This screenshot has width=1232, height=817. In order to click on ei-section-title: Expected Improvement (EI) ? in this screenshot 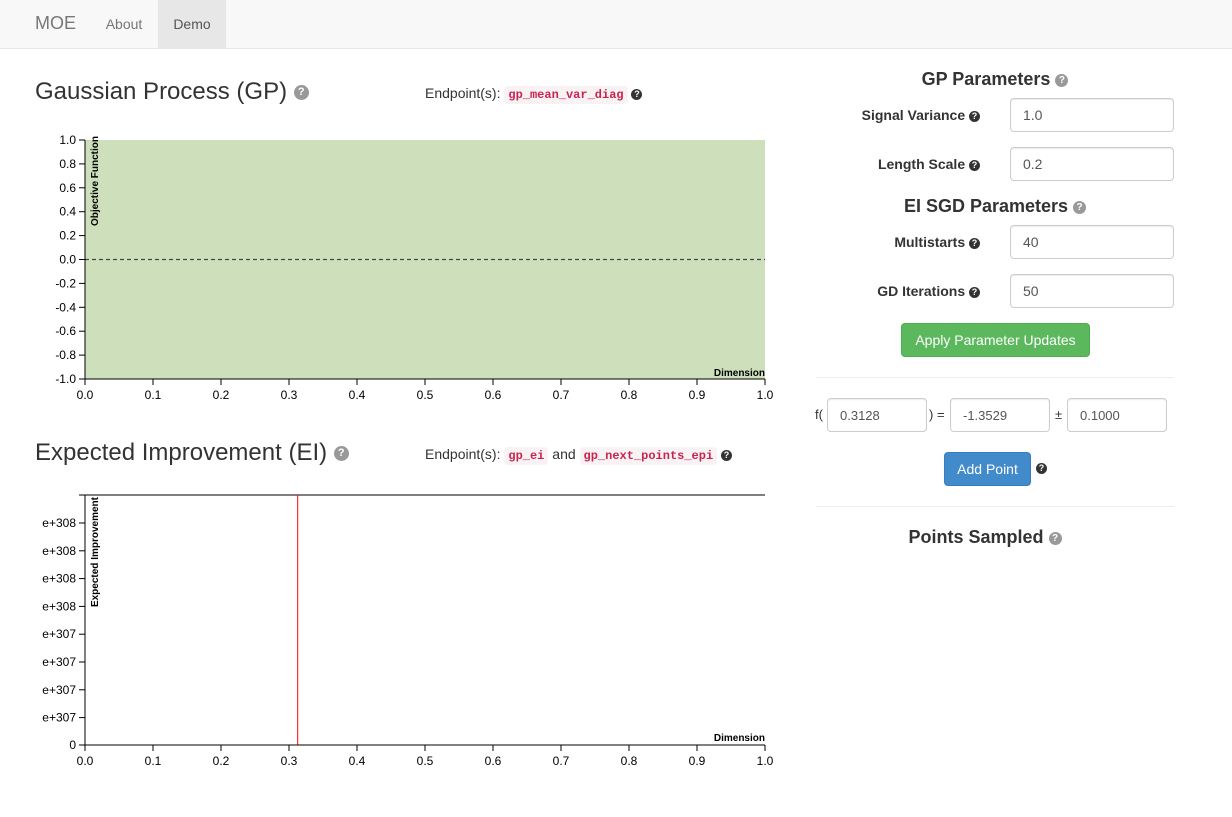, I will do `click(192, 453)`.